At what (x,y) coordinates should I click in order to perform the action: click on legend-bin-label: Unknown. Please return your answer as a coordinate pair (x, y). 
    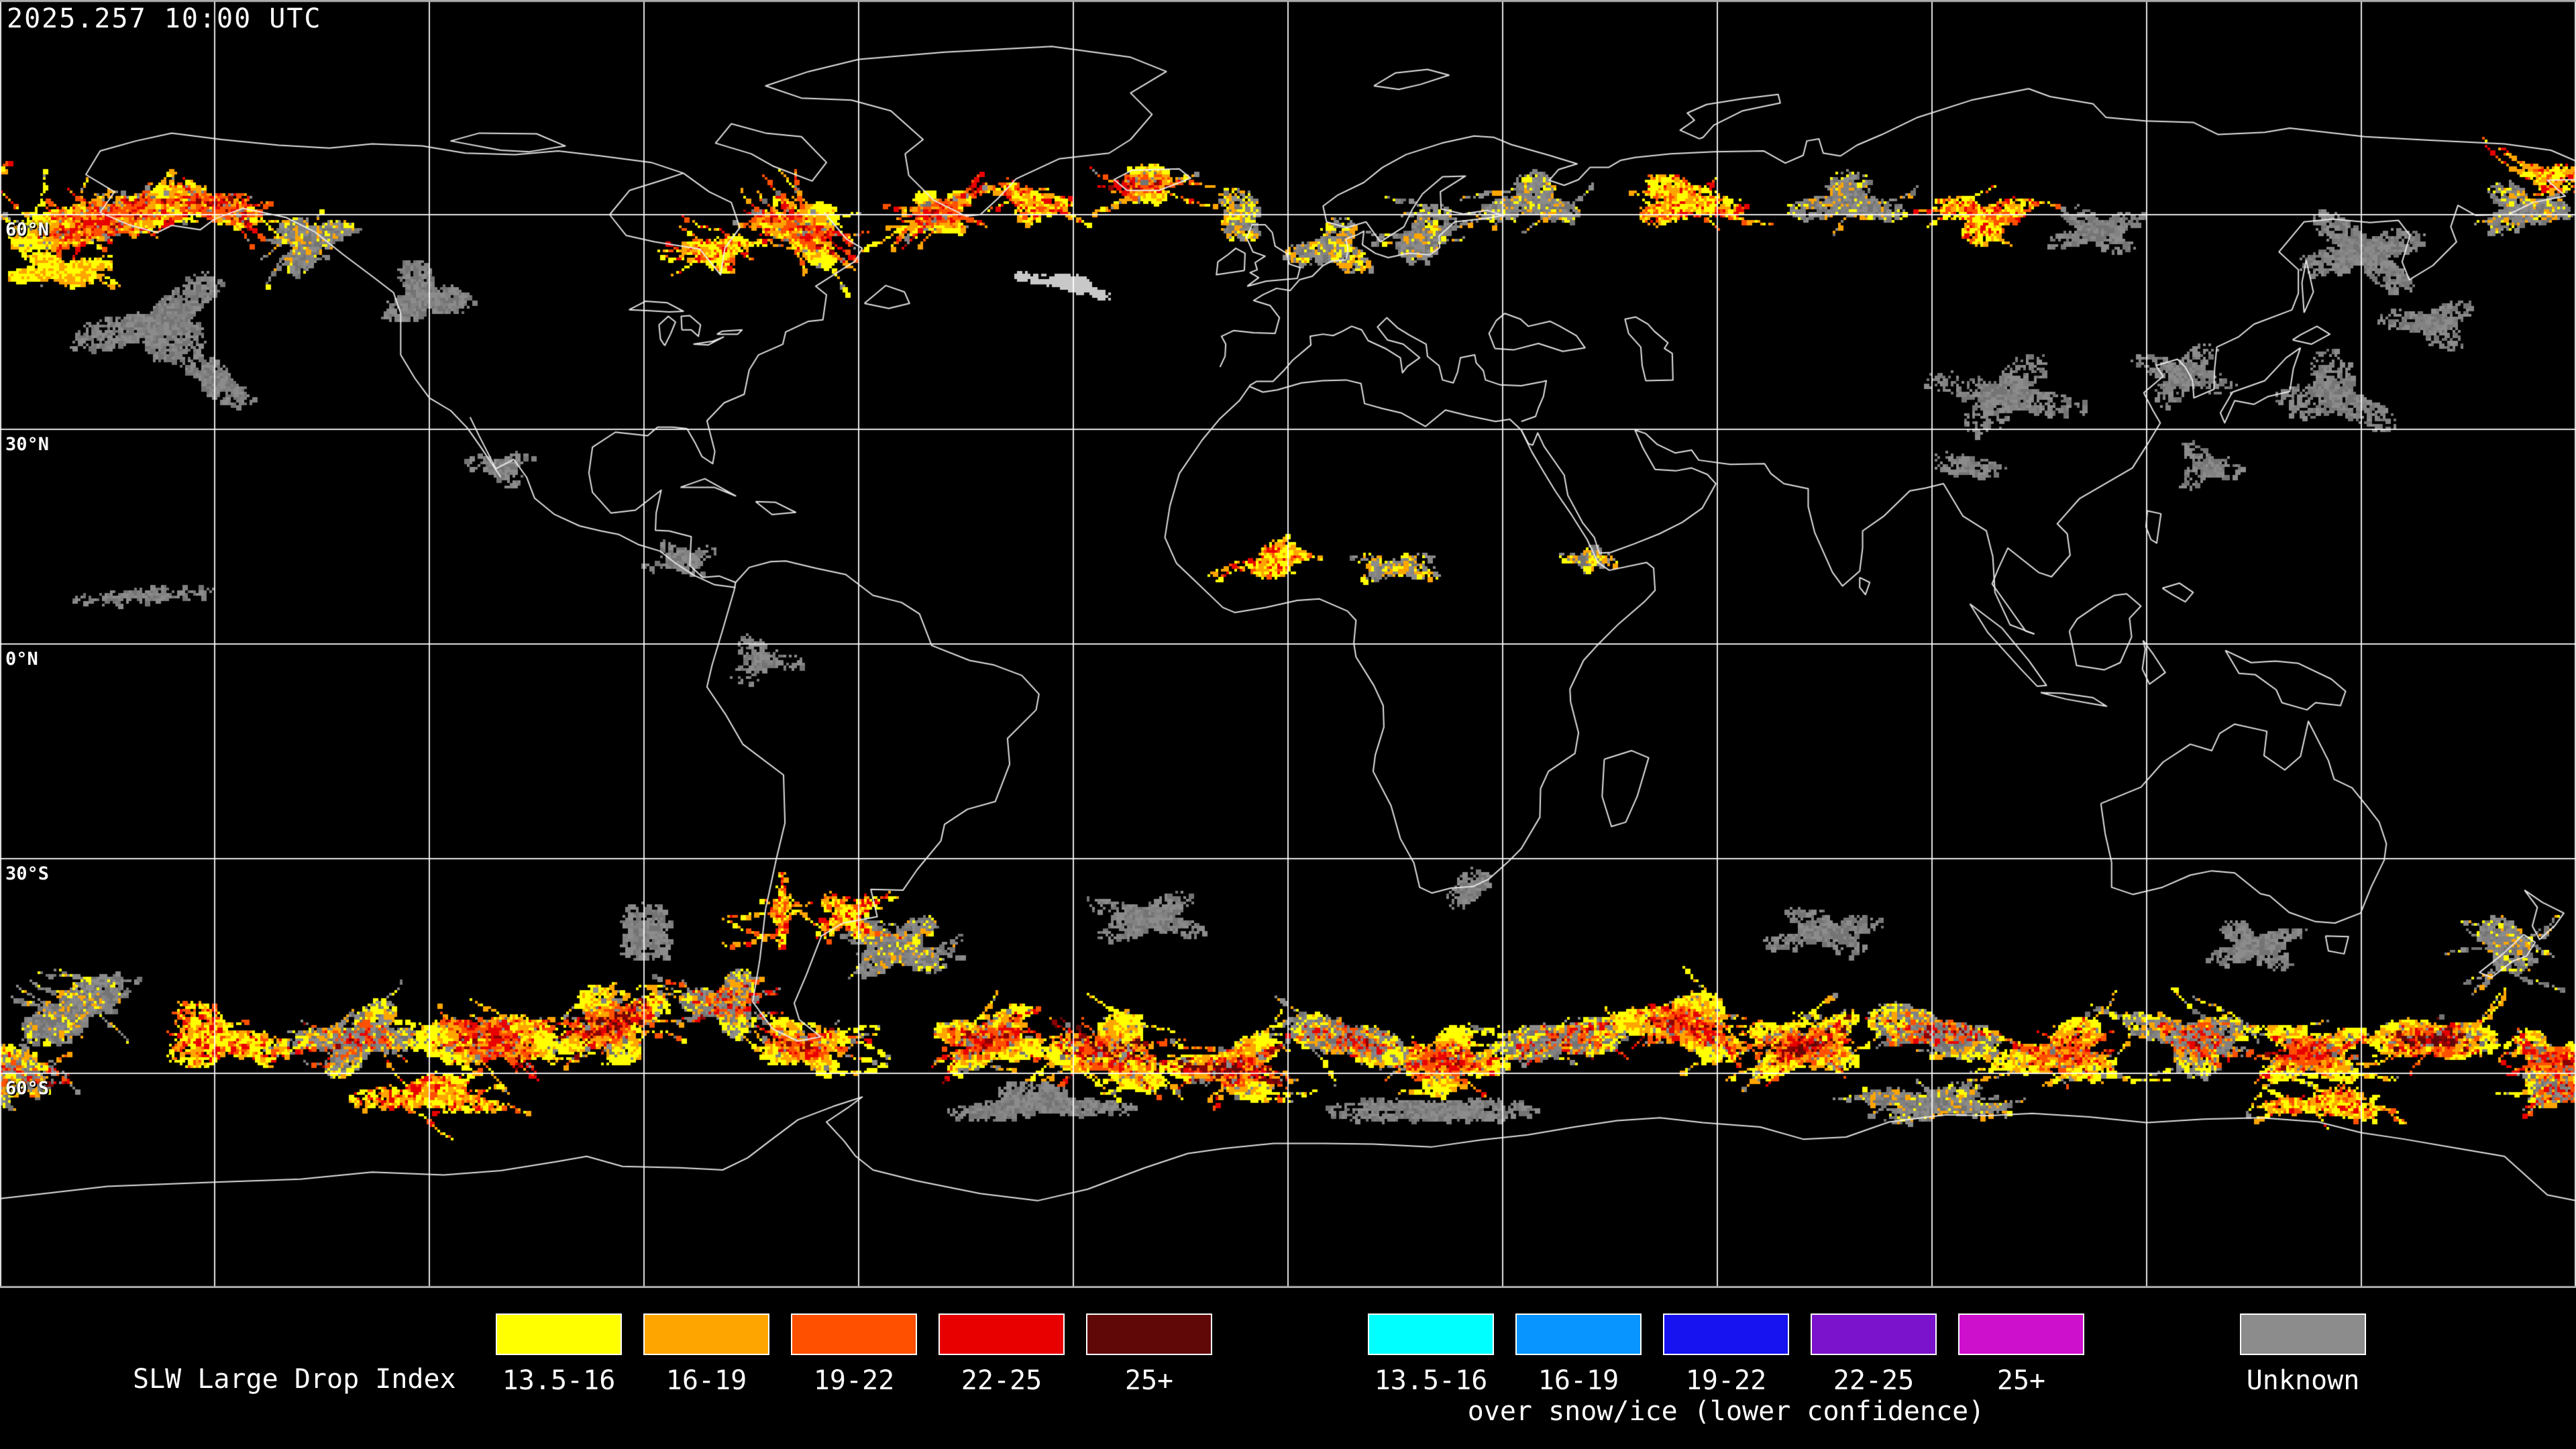
    Looking at the image, I should click on (2303, 1380).